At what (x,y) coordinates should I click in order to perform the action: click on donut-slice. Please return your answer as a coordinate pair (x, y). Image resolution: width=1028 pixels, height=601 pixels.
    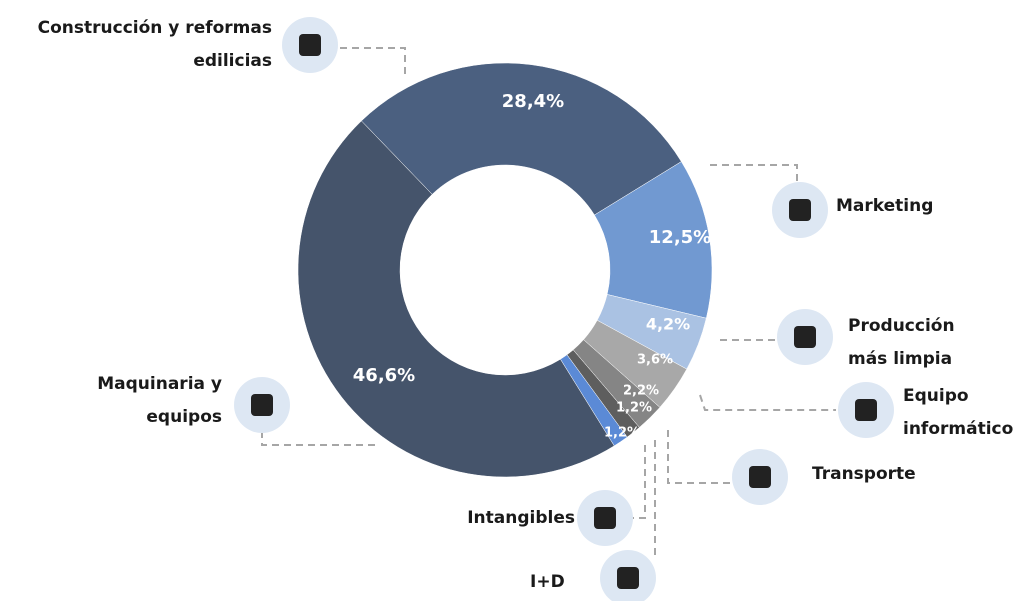
    Looking at the image, I should click on (521, 139).